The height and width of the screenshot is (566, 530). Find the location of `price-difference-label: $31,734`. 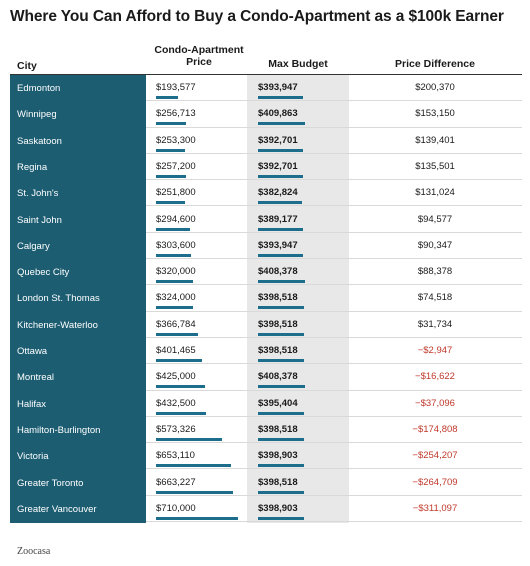

price-difference-label: $31,734 is located at coordinates (435, 324).